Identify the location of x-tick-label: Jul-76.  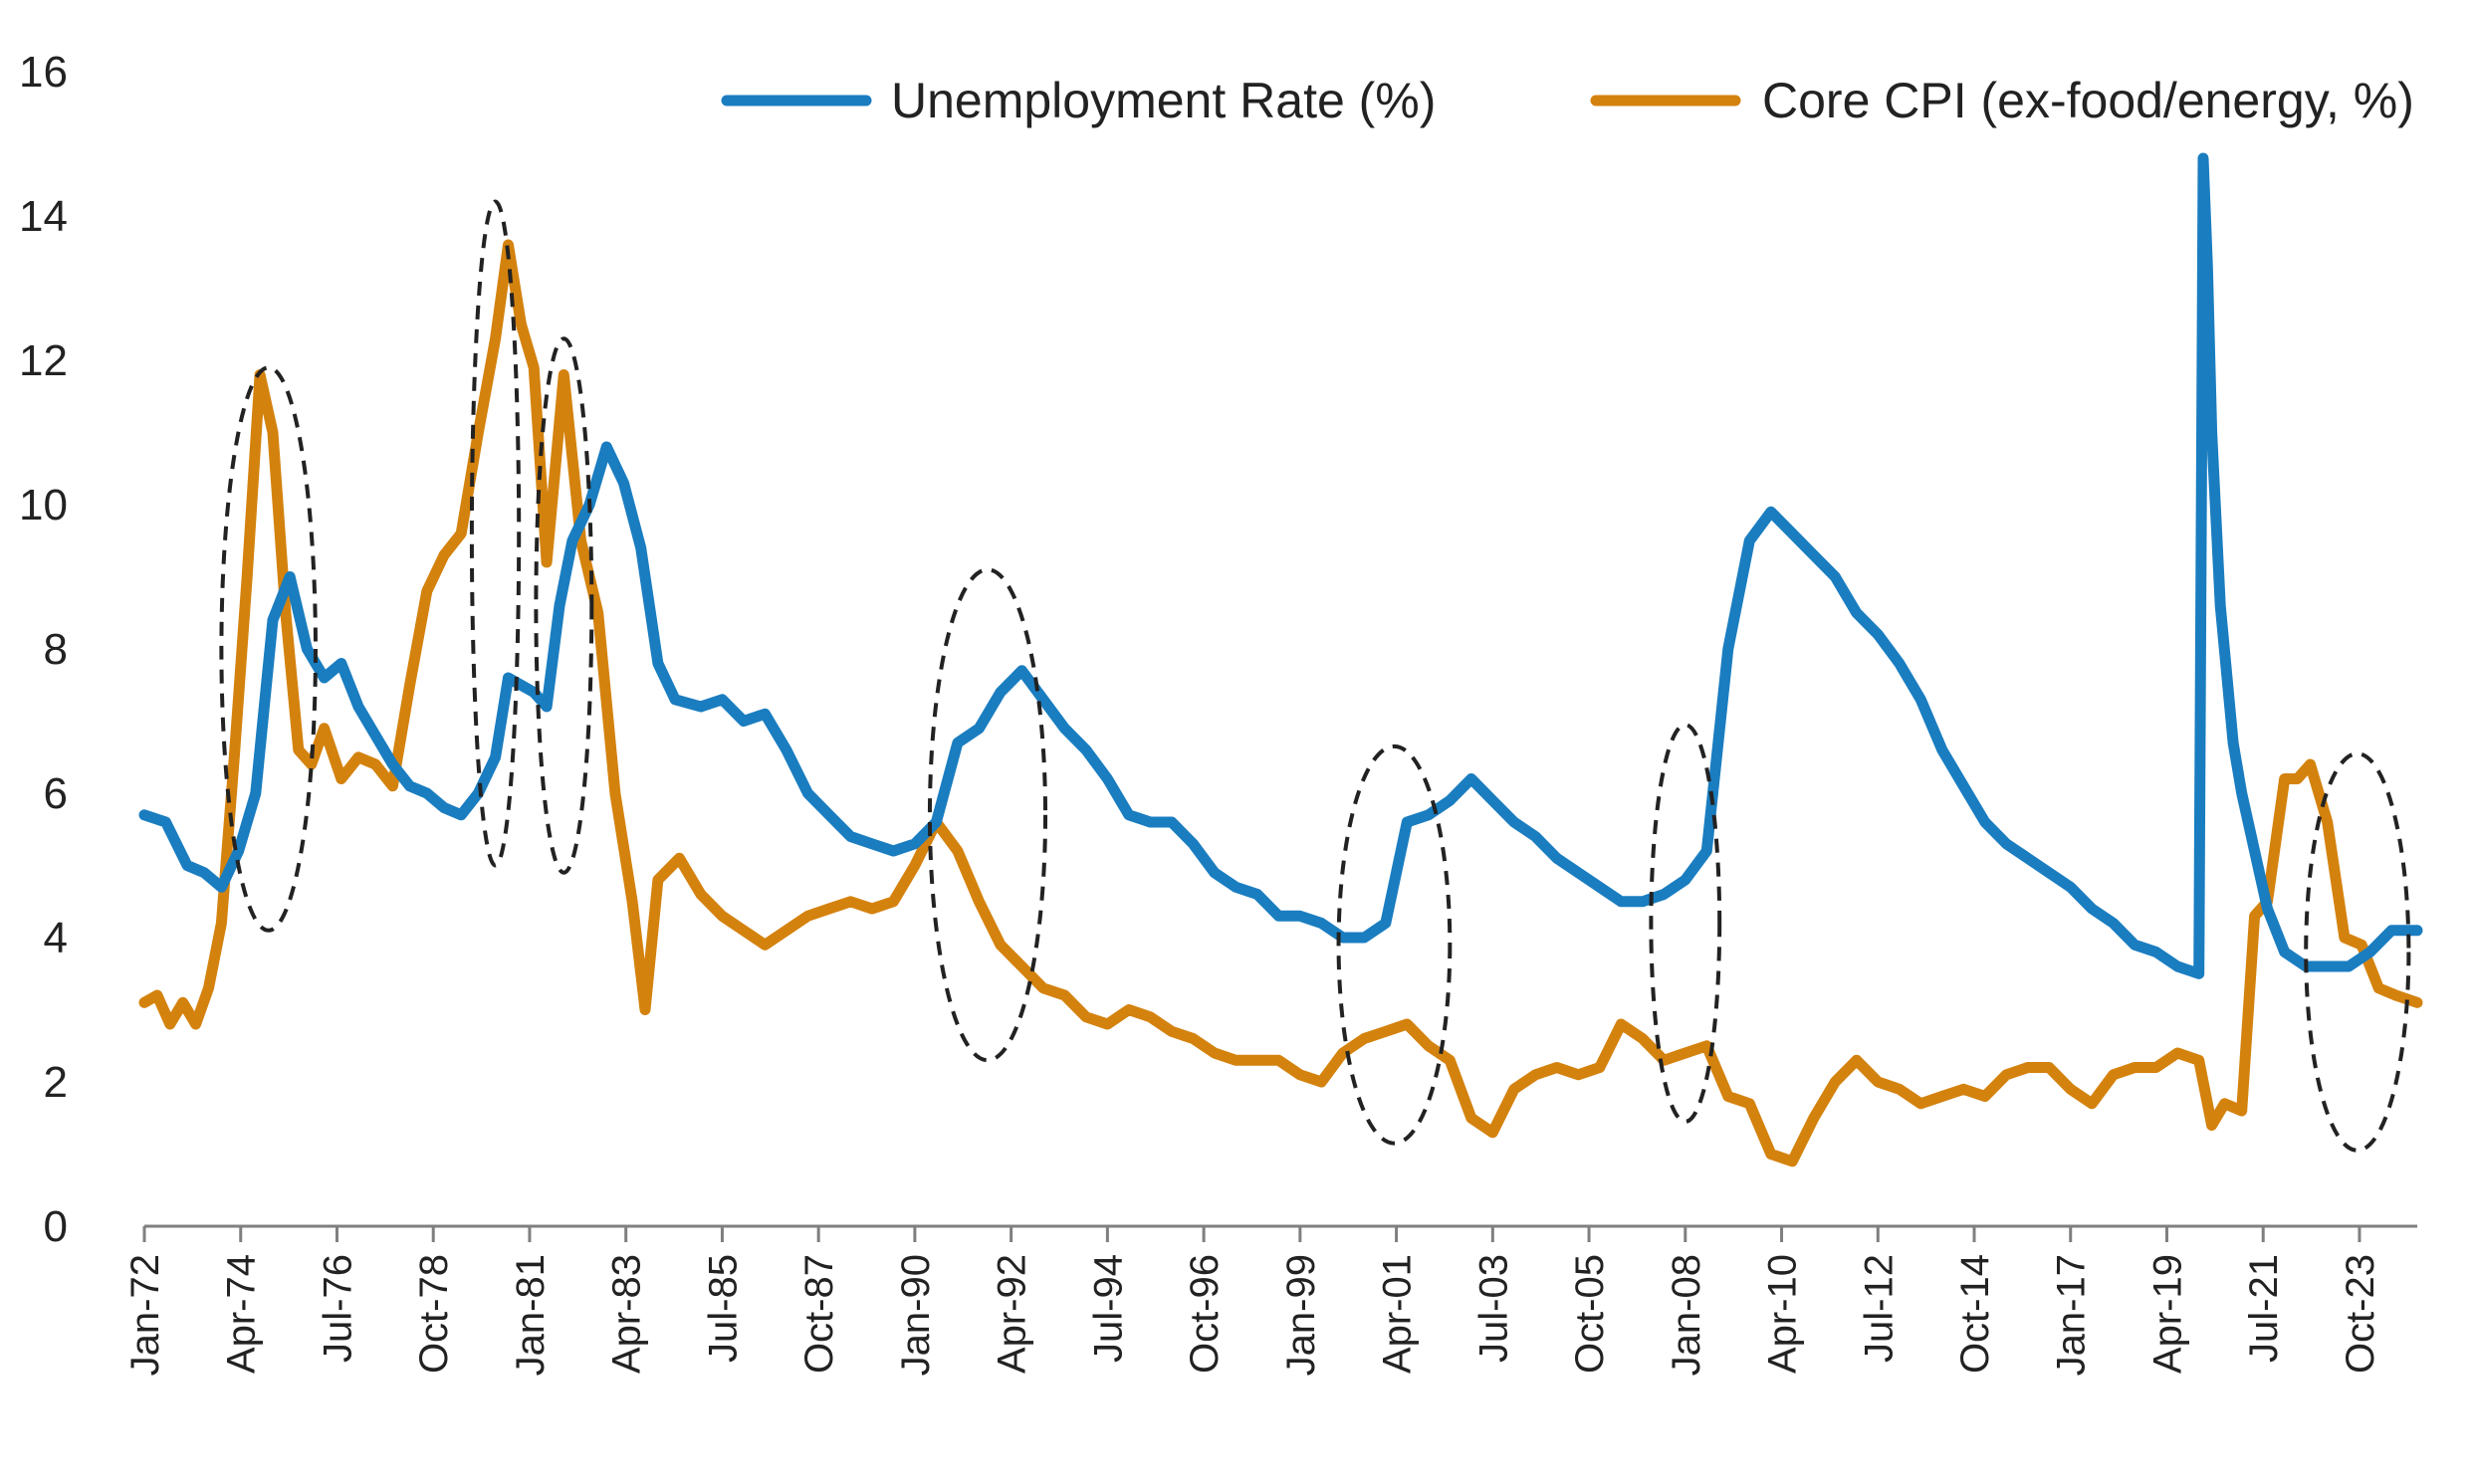
(337, 1309).